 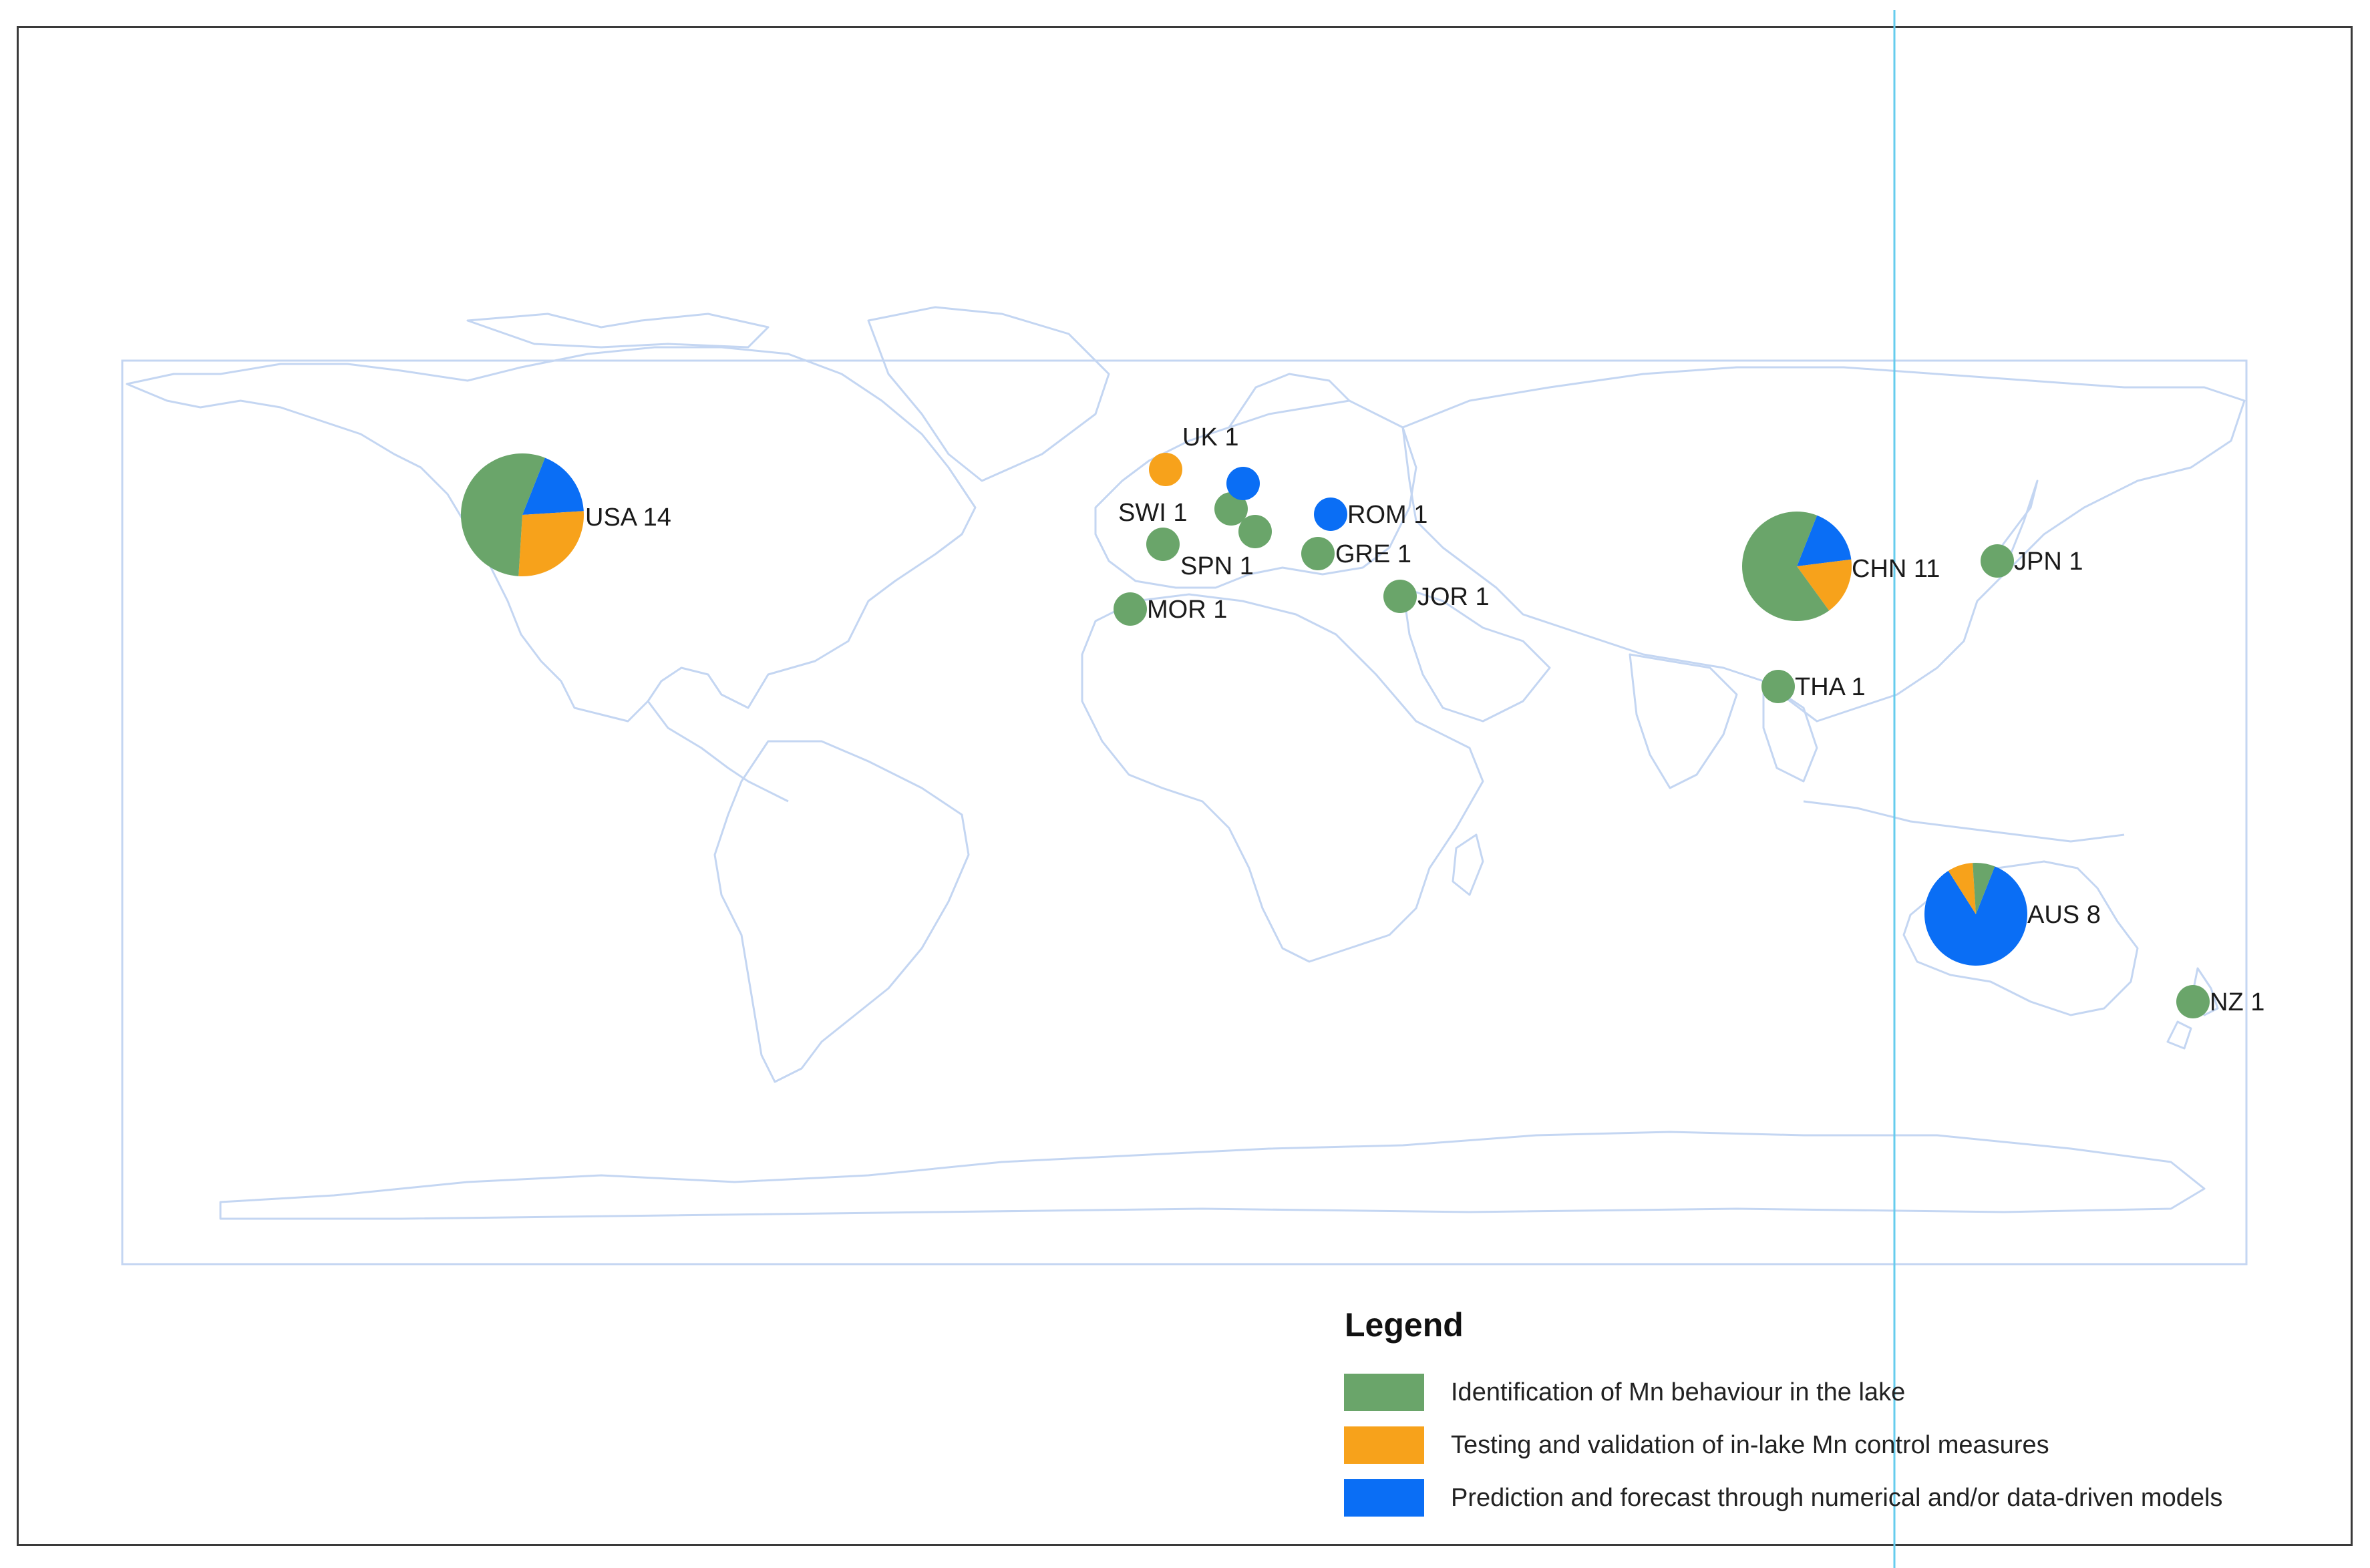 I want to click on marker-spn, so click(x=1163, y=544).